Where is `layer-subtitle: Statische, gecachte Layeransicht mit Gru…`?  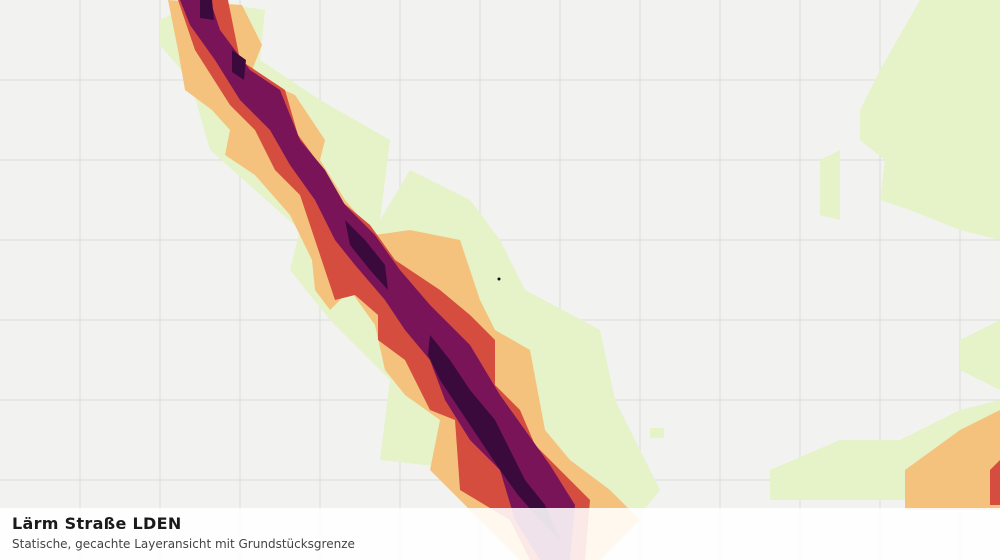
layer-subtitle: Statische, gecachte Layeransicht mit Gru… is located at coordinates (183, 544).